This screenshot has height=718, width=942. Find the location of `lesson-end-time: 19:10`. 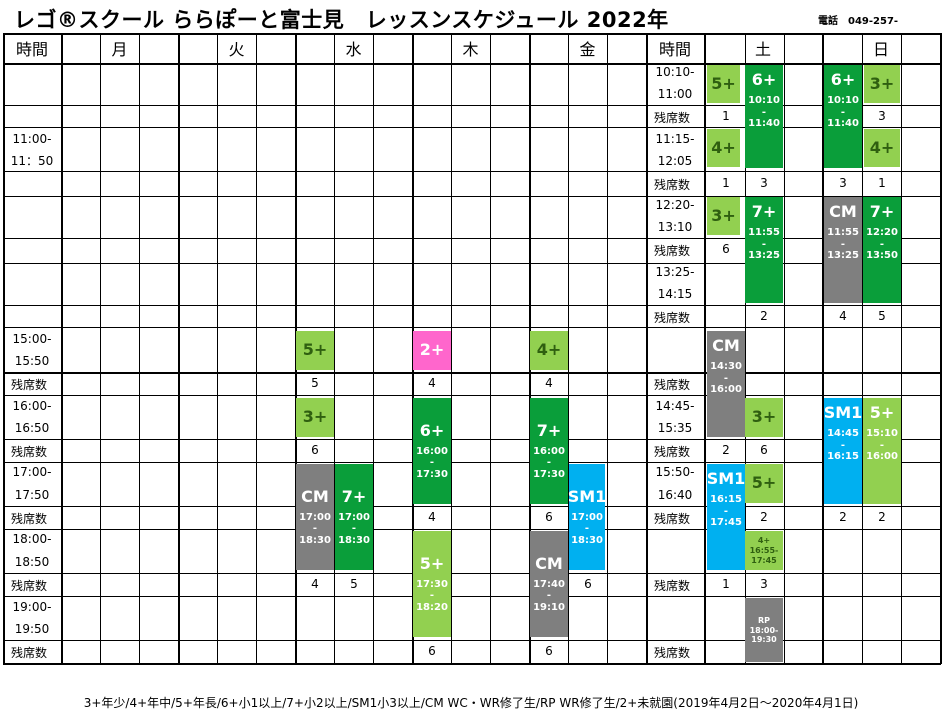

lesson-end-time: 19:10 is located at coordinates (549, 607).